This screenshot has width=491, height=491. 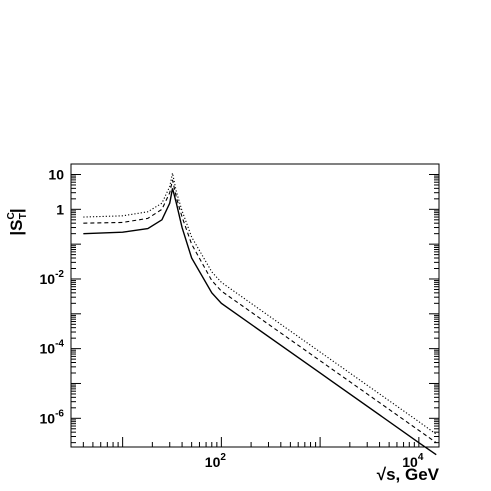 I want to click on x-tick-label: 10⁴, so click(x=413, y=461).